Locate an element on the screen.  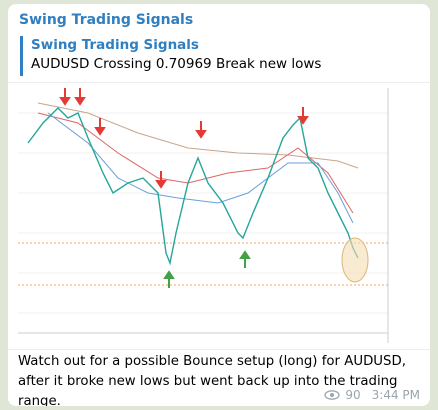
message-footer: 90 3:44 PM is located at coordinates (372, 395).